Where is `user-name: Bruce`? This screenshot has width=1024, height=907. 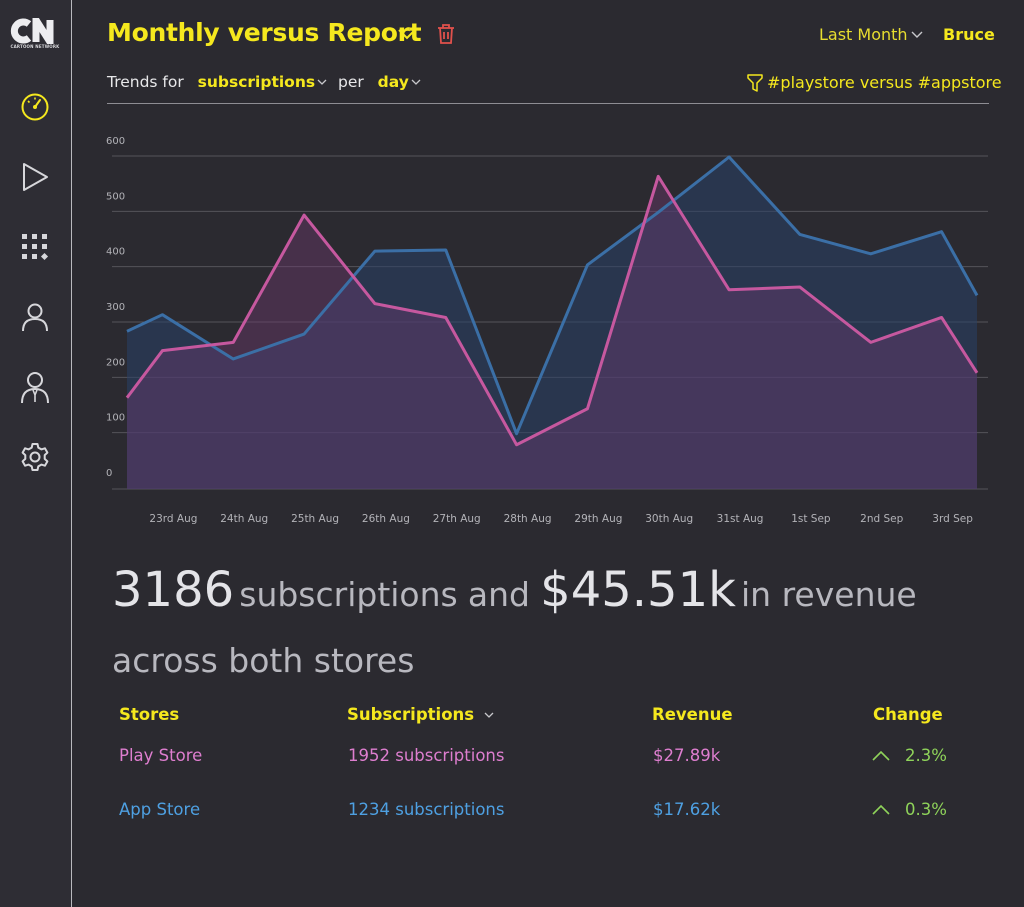
user-name: Bruce is located at coordinates (969, 34).